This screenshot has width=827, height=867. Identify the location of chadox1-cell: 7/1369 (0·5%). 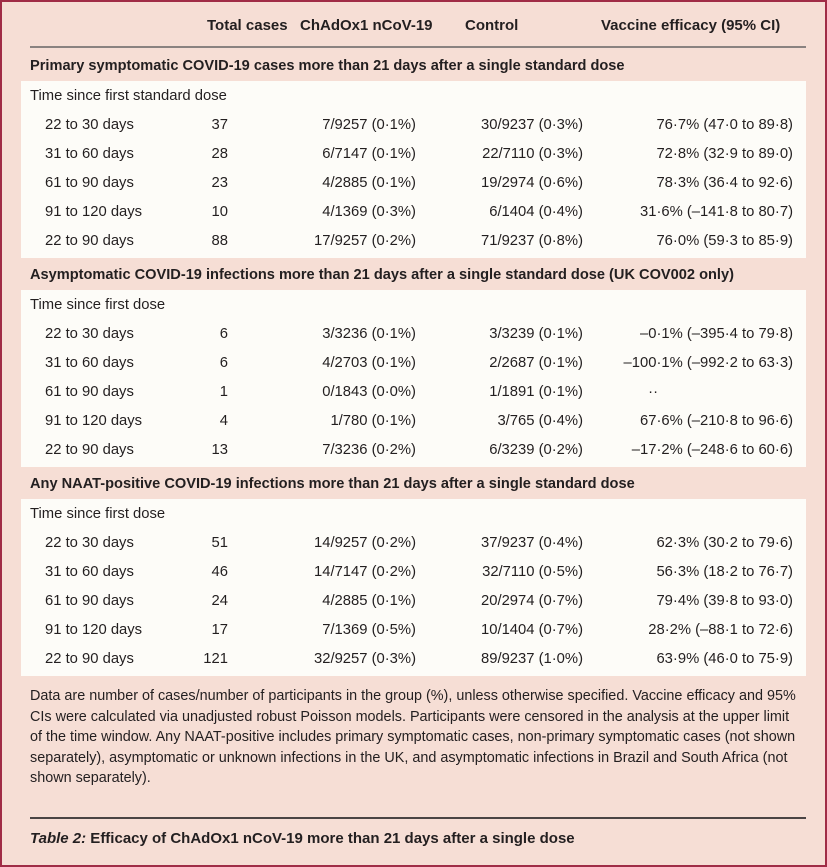
(369, 629).